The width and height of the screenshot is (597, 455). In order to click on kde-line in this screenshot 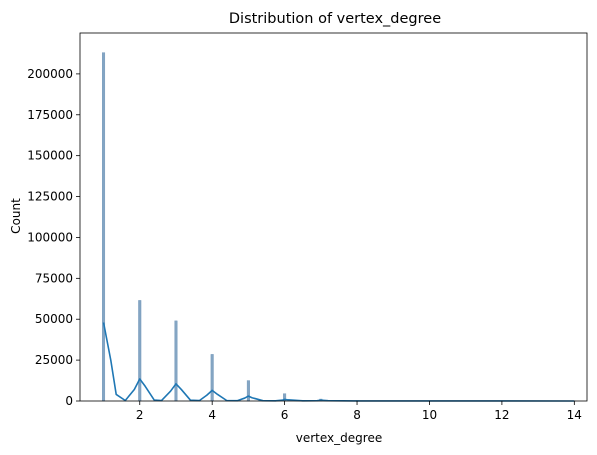, I will do `click(338, 362)`.